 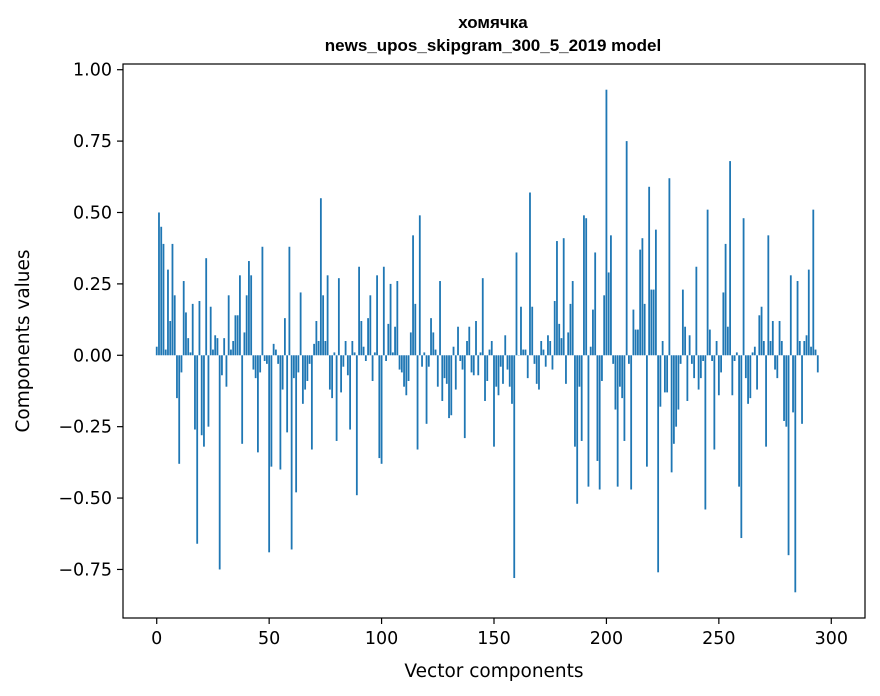 I want to click on chart-subtitle: news_upos_skipgram_300_5_2019 model, so click(x=493, y=45).